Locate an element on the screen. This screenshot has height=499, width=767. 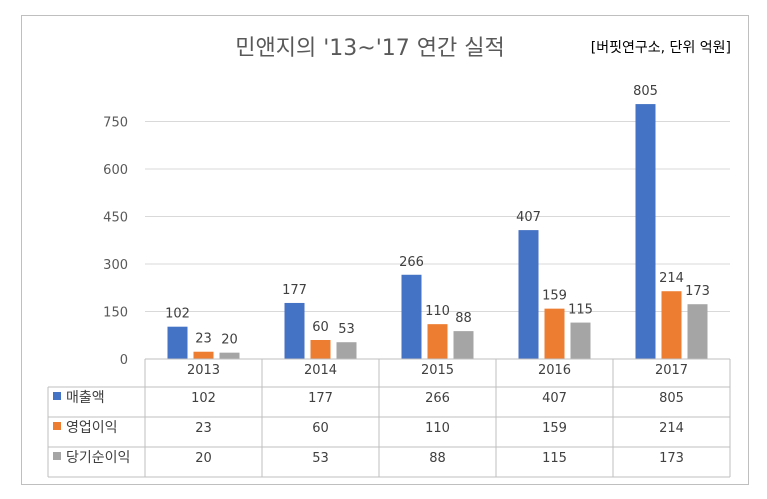
legend-label: 영업이익 is located at coordinates (92, 428).